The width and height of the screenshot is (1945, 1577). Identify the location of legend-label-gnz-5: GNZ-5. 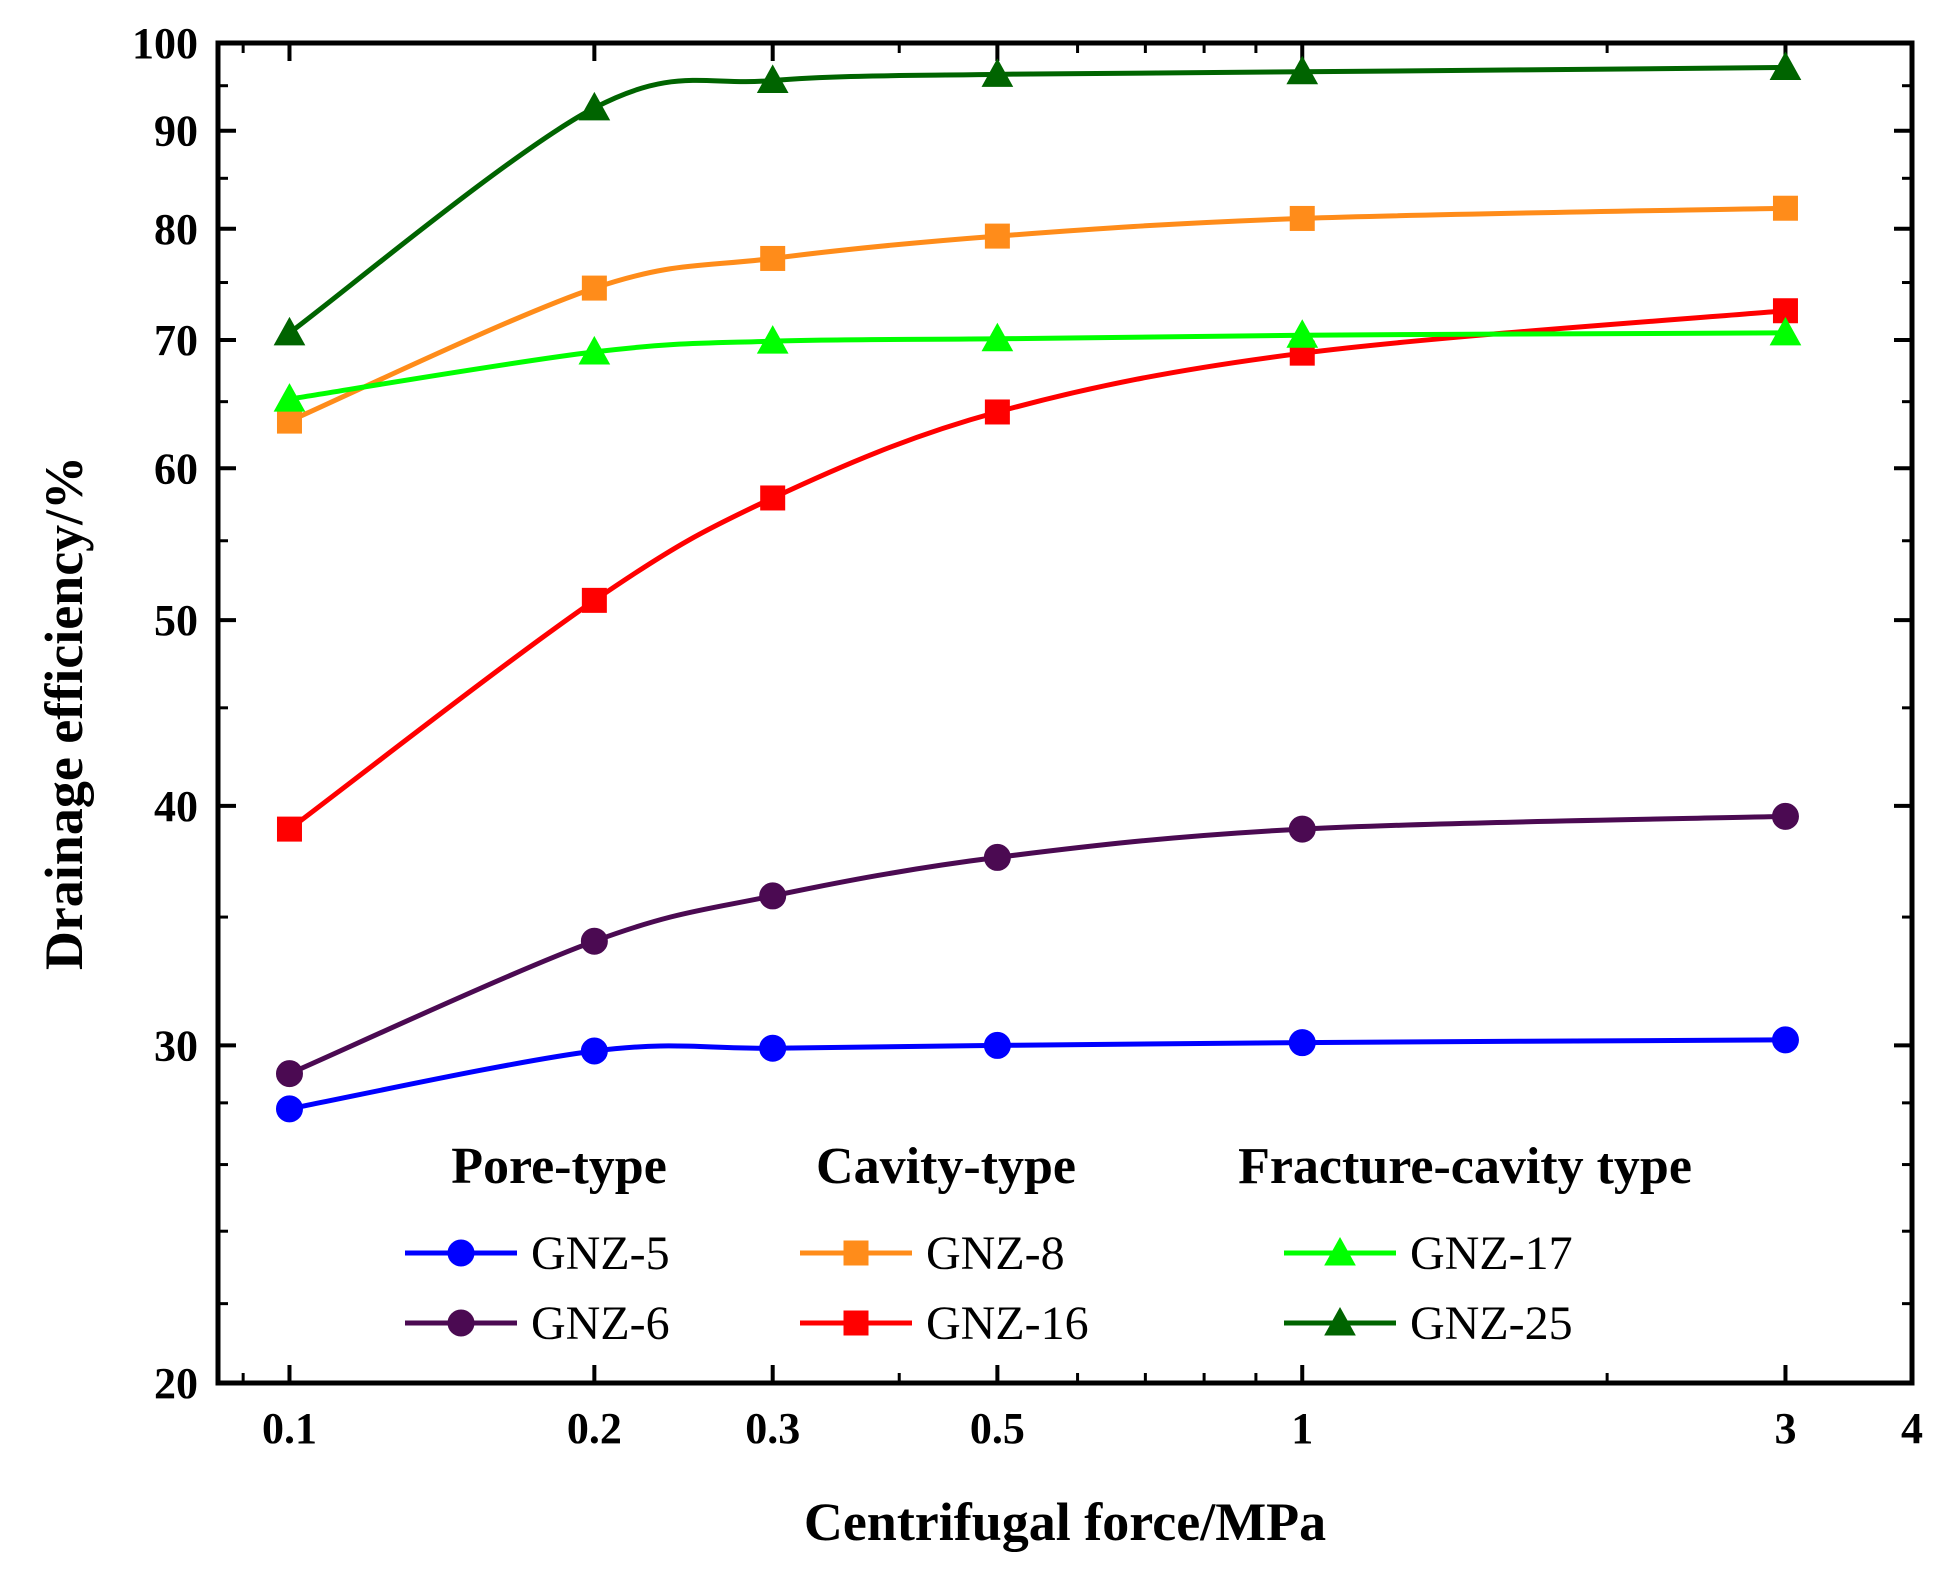
(600, 1253).